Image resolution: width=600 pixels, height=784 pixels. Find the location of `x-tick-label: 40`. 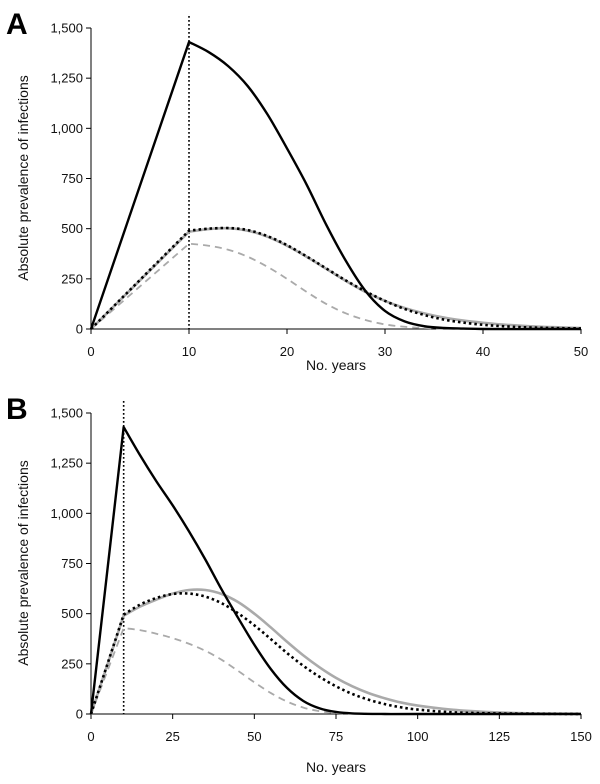

x-tick-label: 40 is located at coordinates (483, 351).